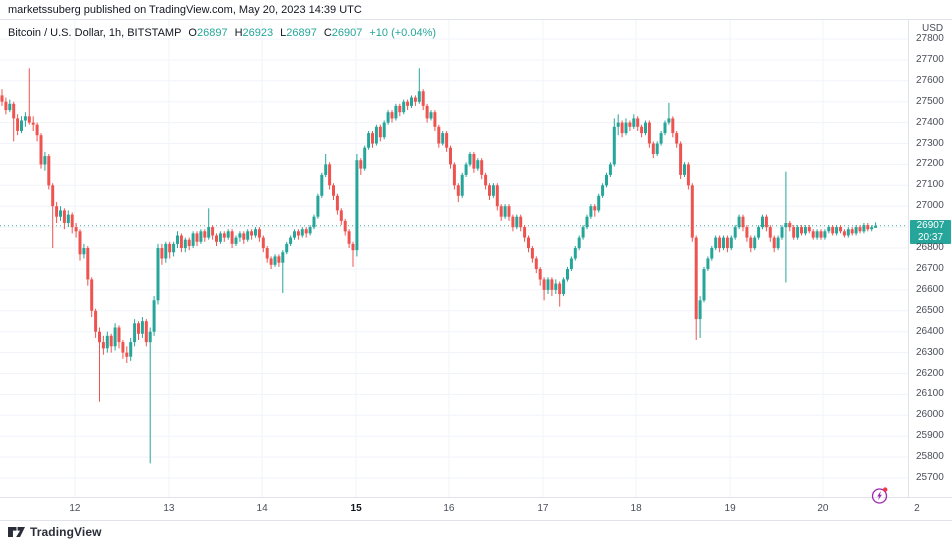 This screenshot has width=952, height=542. I want to click on time-axis-label: 13, so click(169, 508).